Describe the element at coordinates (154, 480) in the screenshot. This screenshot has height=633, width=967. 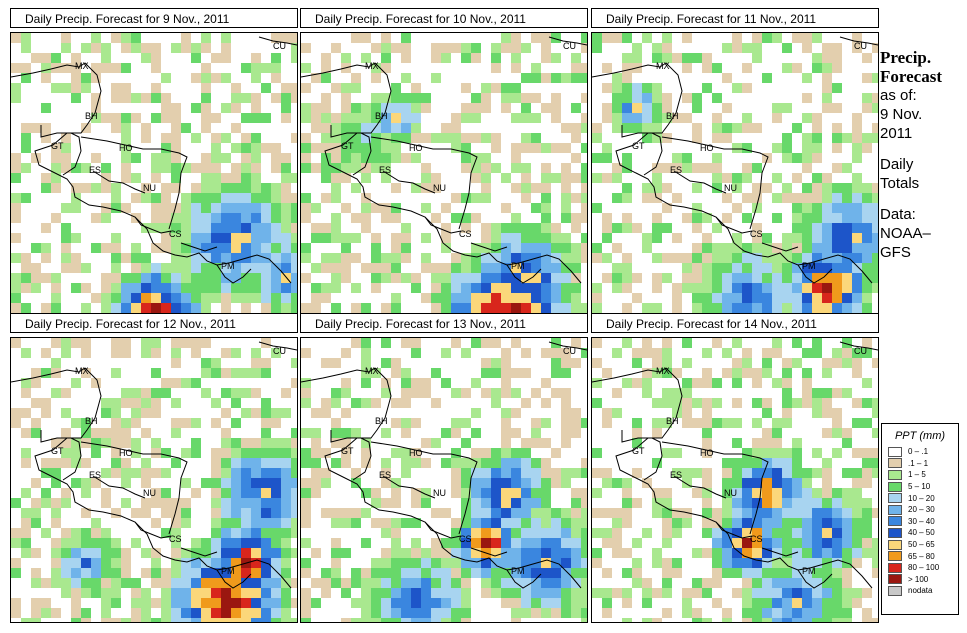
I see `precip-map: MX BH GT HO ES NU CS PM CU` at that location.